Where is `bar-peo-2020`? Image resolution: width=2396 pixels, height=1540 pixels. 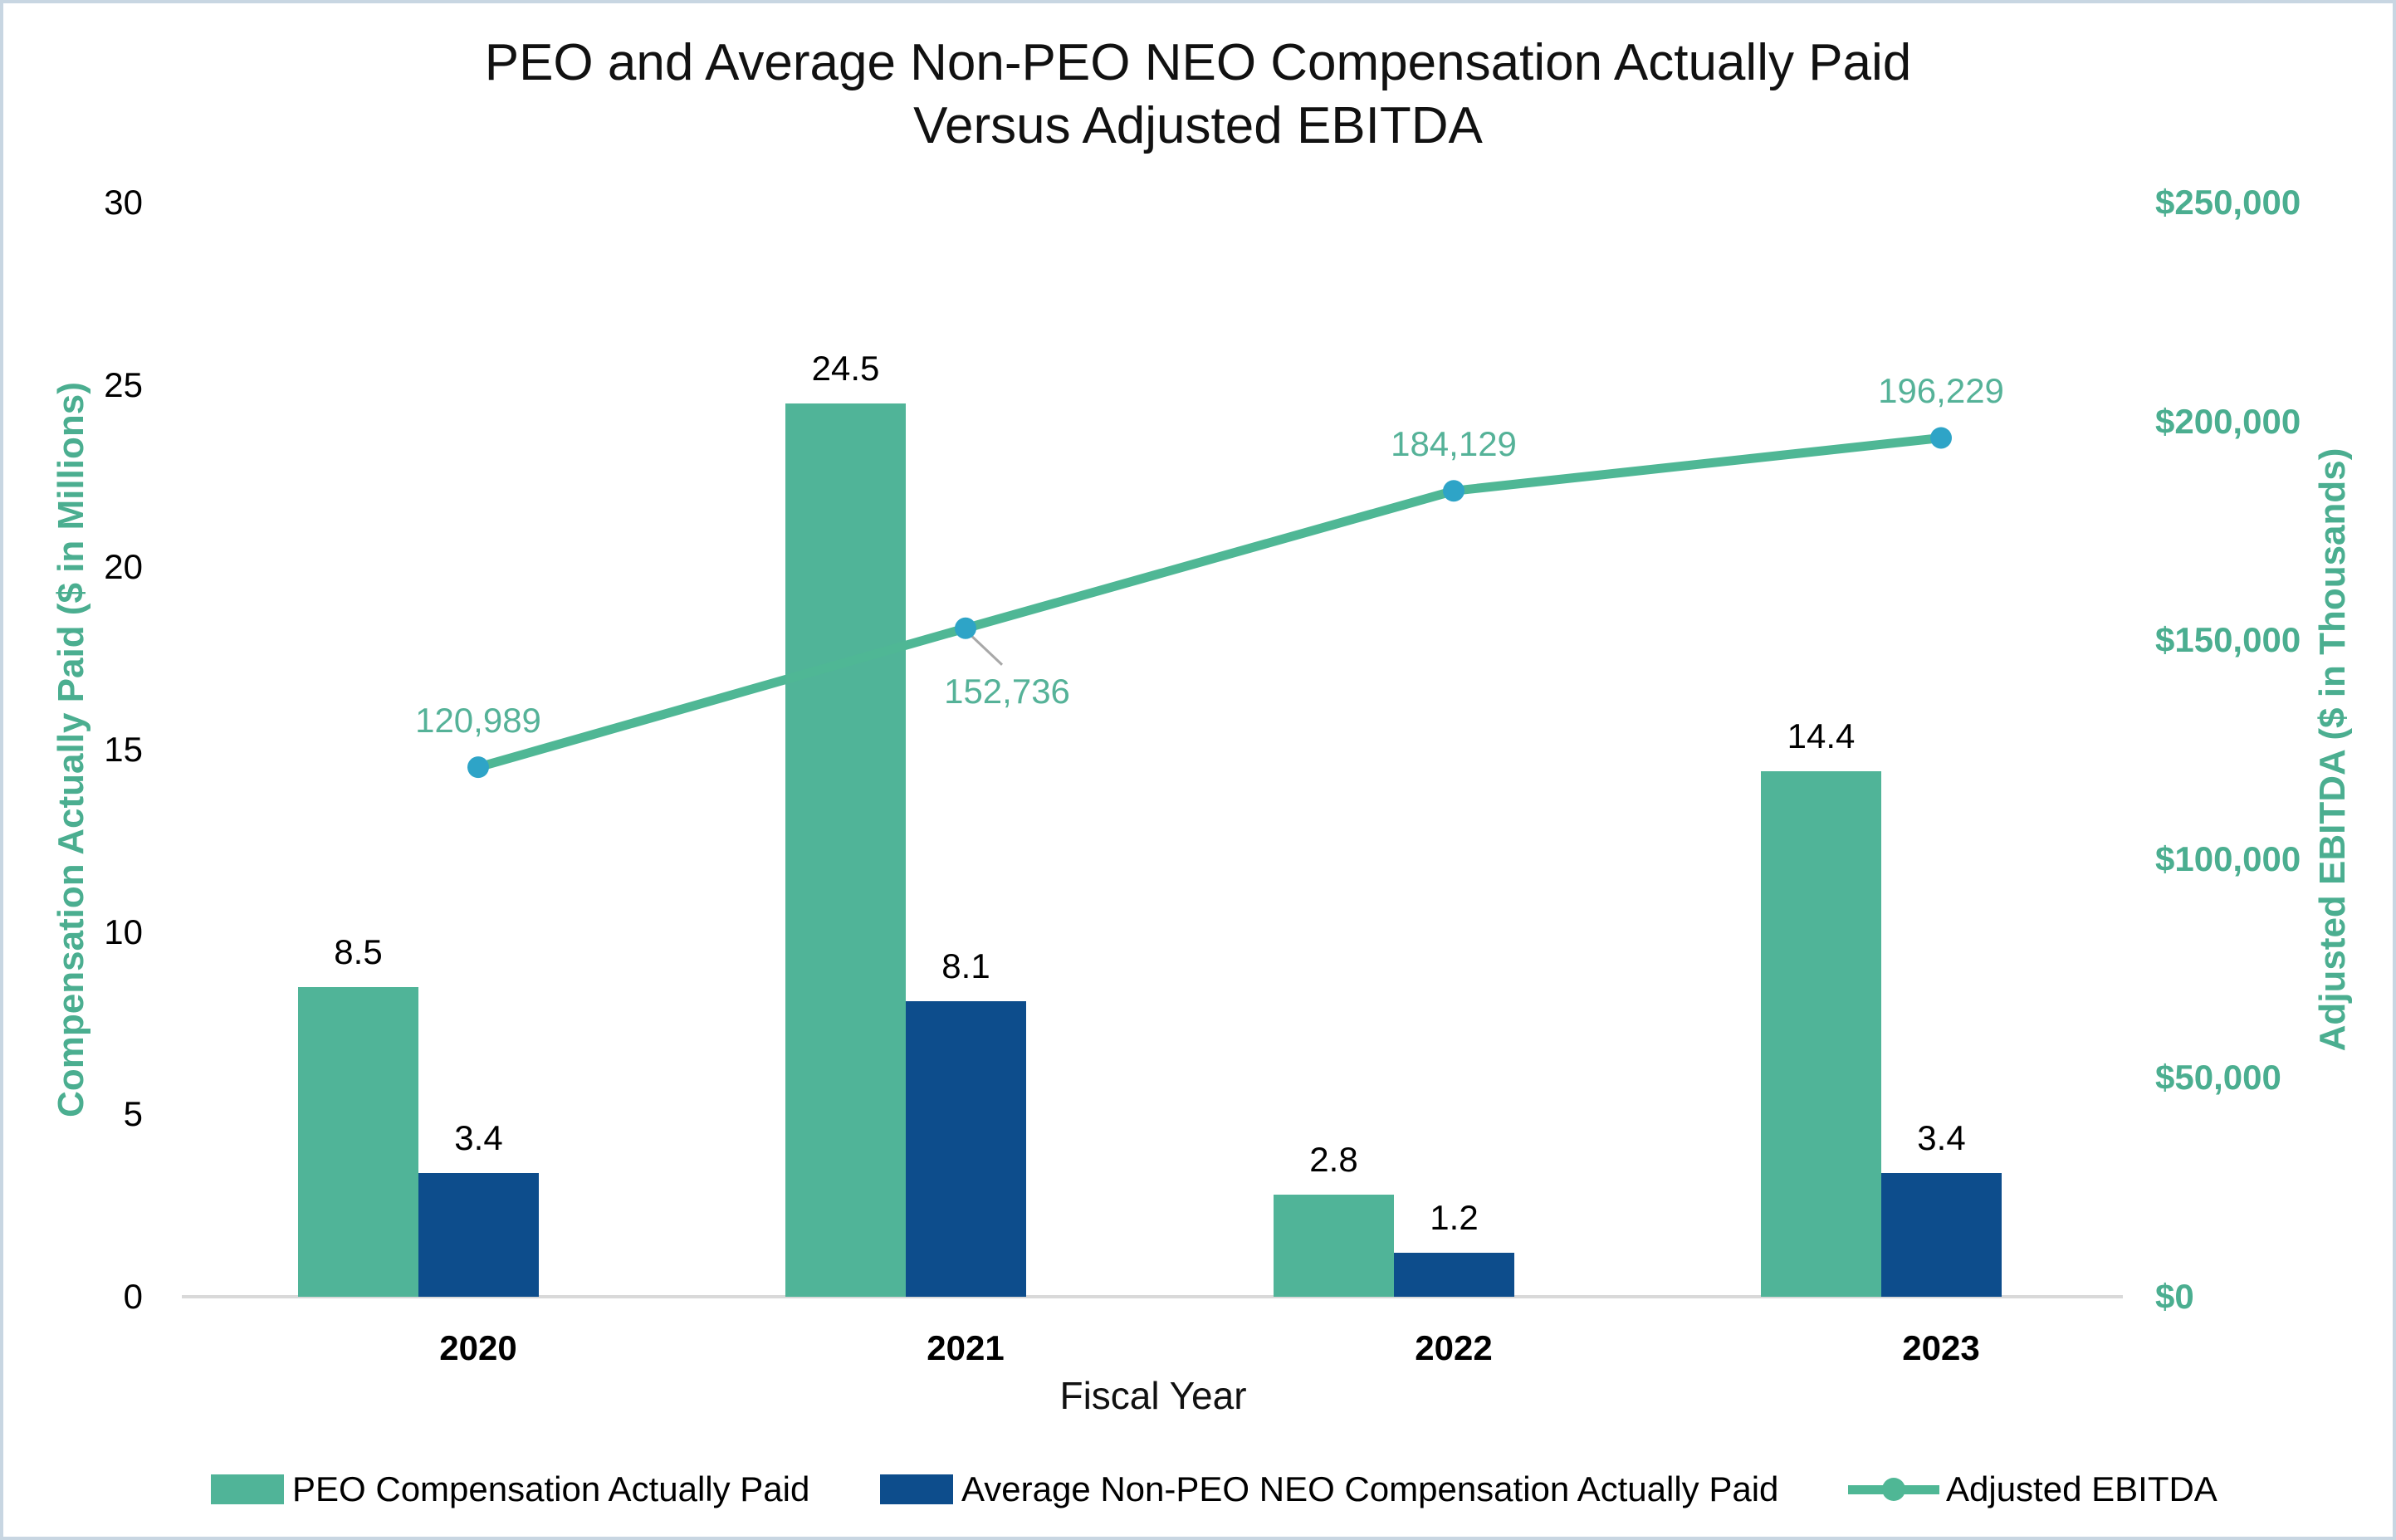
bar-peo-2020 is located at coordinates (358, 1142).